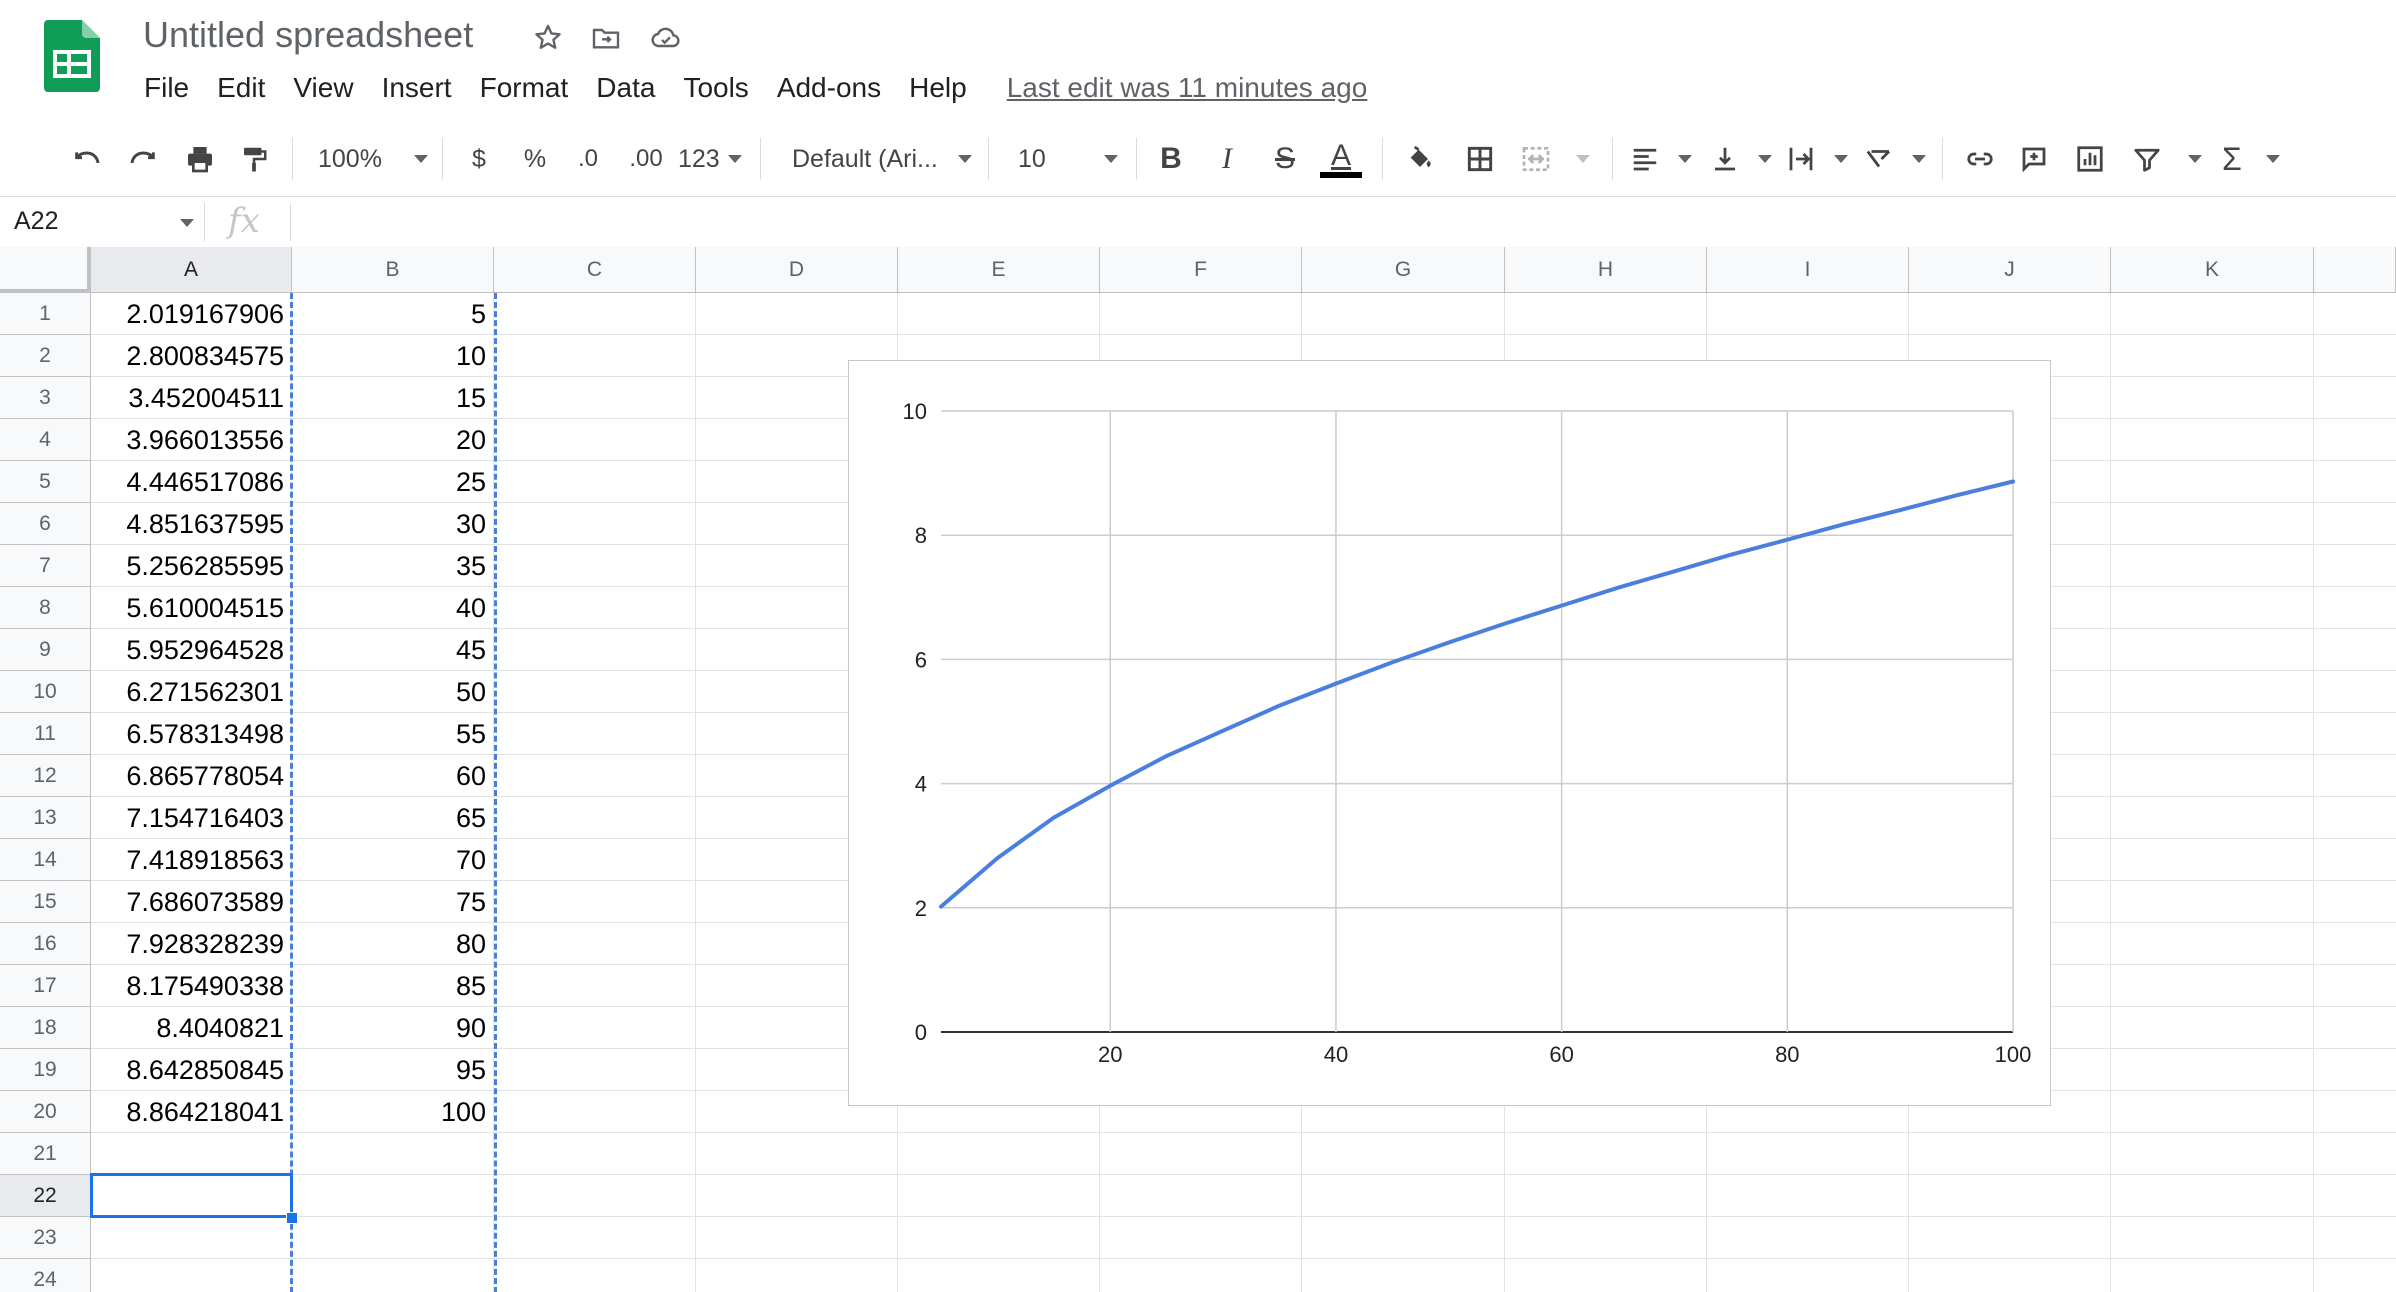 The width and height of the screenshot is (2396, 1292). I want to click on cell-b10: 50, so click(470, 691).